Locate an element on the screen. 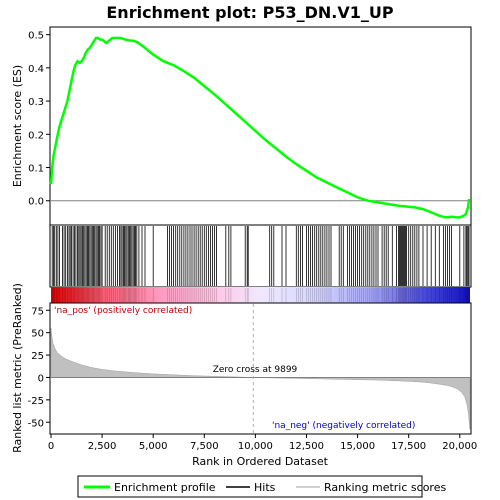  metric-y-tick-label: 25 is located at coordinates (37, 356).